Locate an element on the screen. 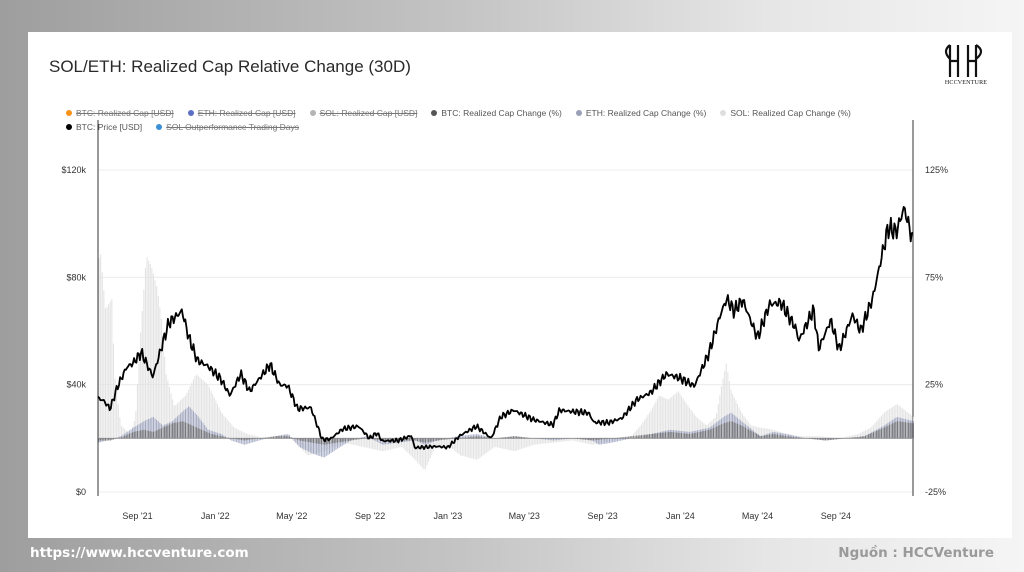  legend-item-6: BTC: Price [USD] is located at coordinates (104, 127).